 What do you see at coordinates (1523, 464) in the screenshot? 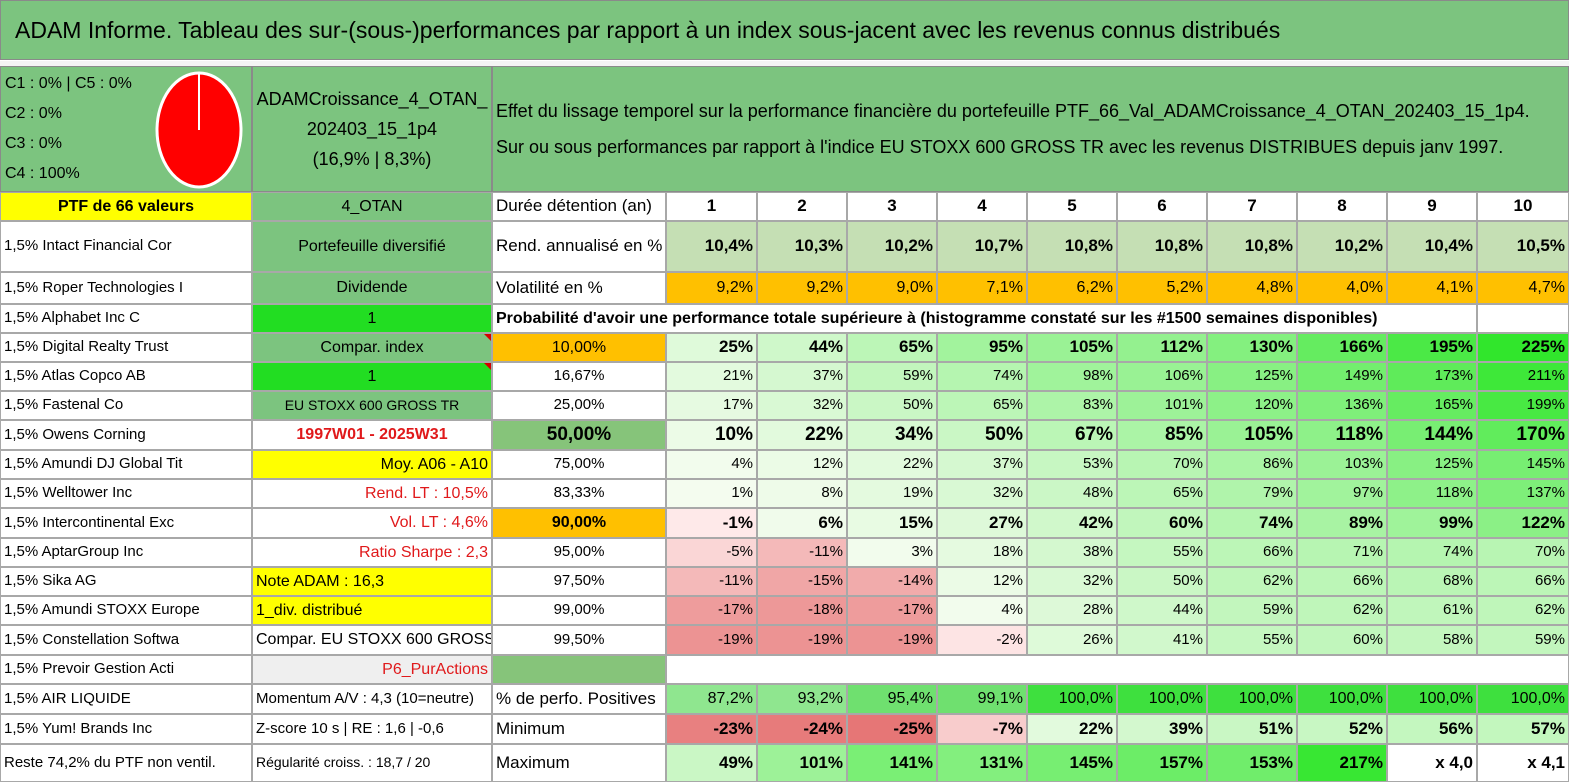
I see `performance-cell: 145%` at bounding box center [1523, 464].